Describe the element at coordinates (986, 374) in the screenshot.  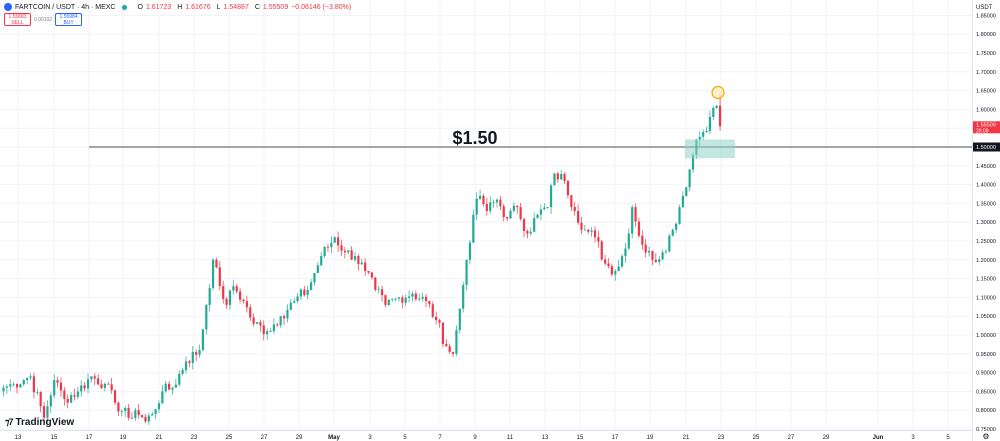
I see `y-tick-label: 0.90000` at that location.